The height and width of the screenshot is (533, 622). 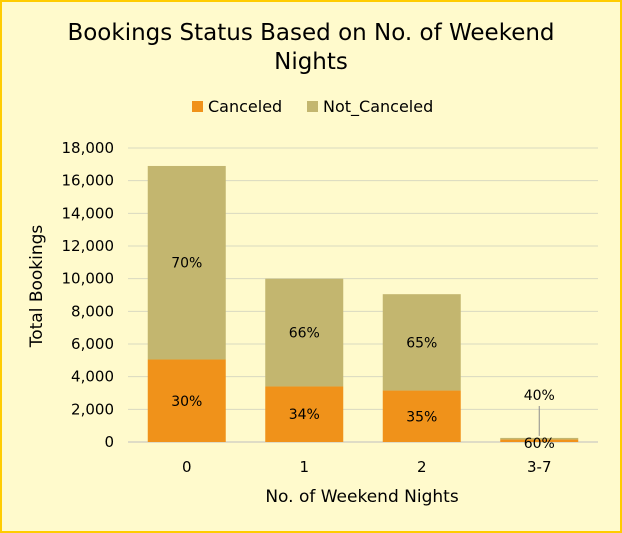 I want to click on data-label-not_canceled-2: 65%, so click(x=421, y=343).